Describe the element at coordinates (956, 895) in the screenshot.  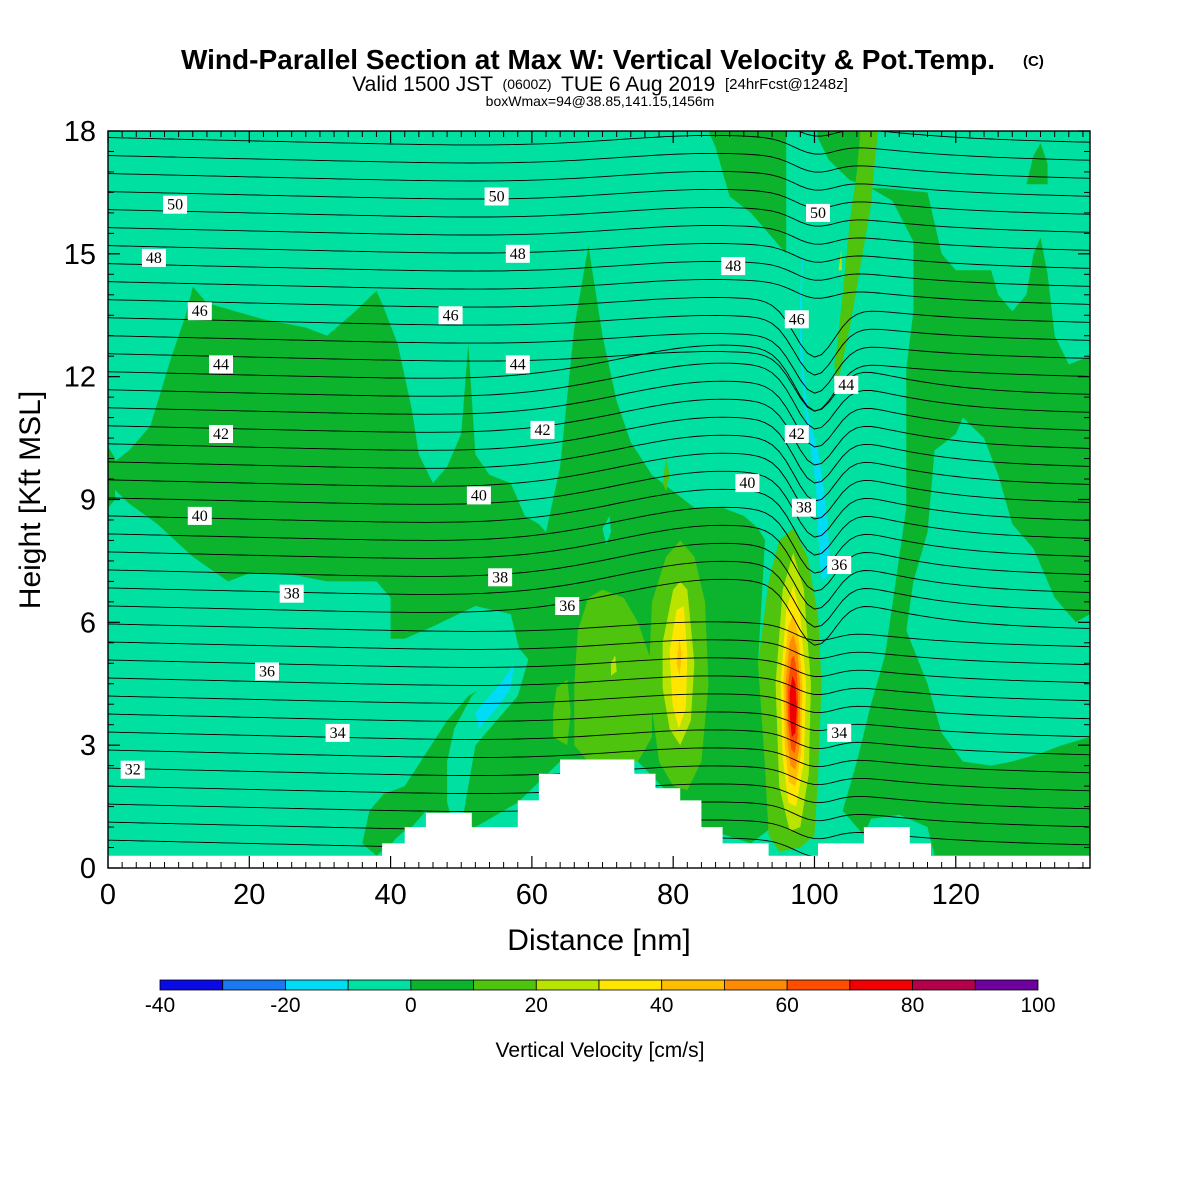
I see `x-tick-label: 120` at that location.